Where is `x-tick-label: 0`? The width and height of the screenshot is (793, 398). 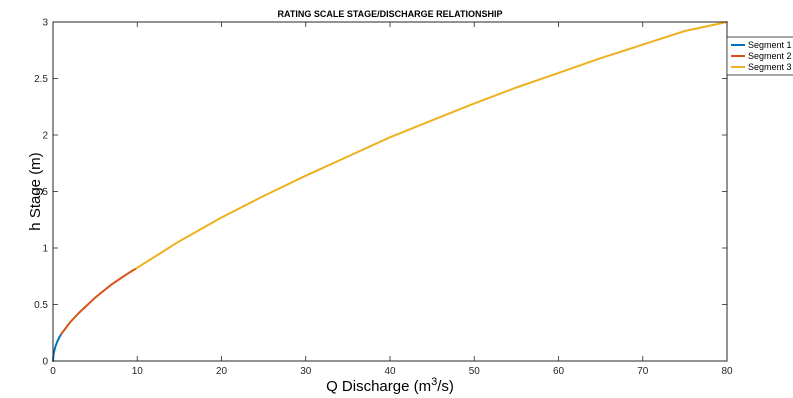
x-tick-label: 0 is located at coordinates (53, 371).